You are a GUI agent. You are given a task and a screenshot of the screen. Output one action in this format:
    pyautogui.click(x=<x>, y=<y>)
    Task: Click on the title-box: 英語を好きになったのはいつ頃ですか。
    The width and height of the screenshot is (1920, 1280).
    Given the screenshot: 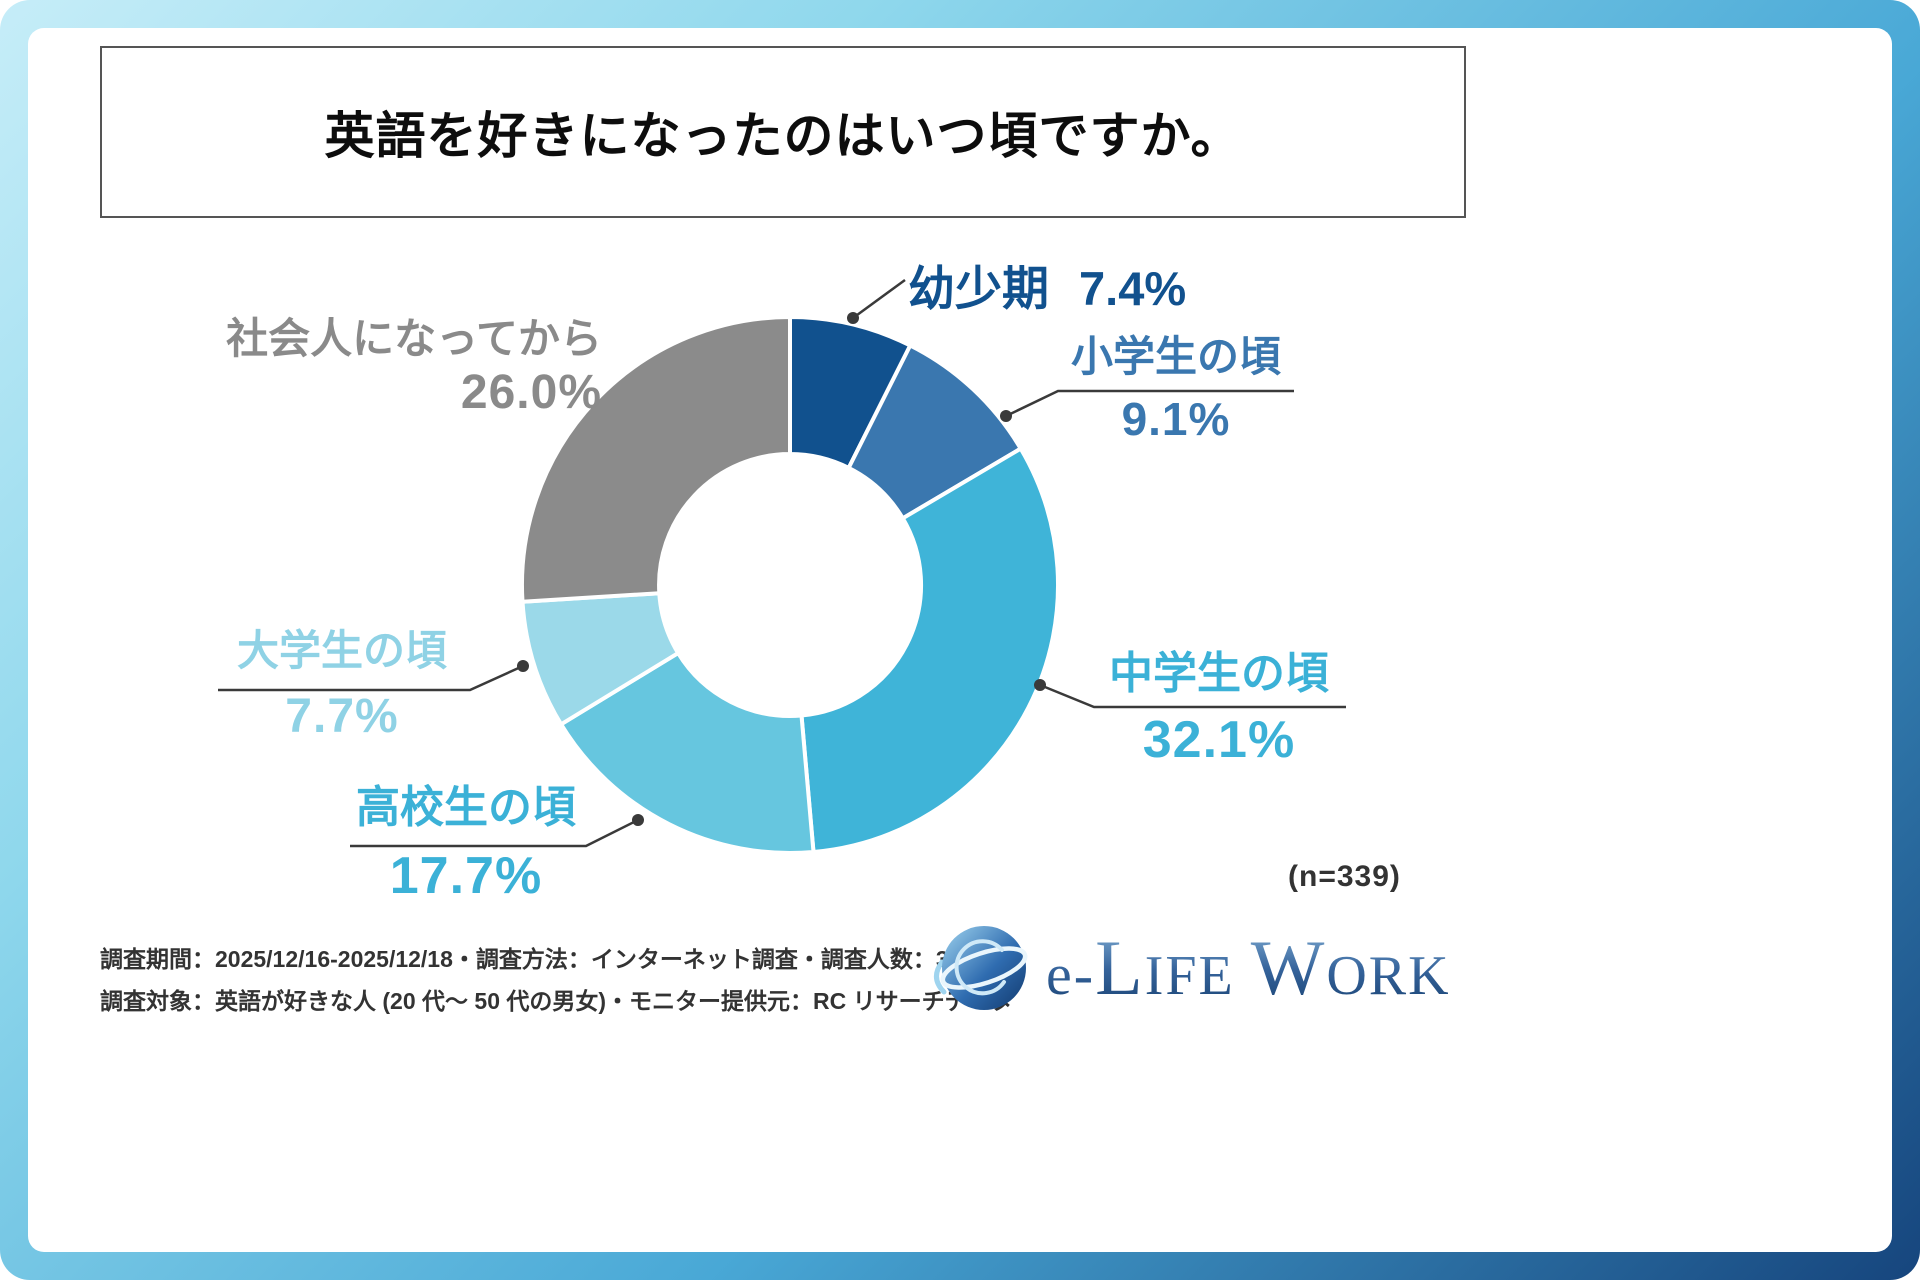 What is the action you would take?
    pyautogui.click(x=783, y=132)
    